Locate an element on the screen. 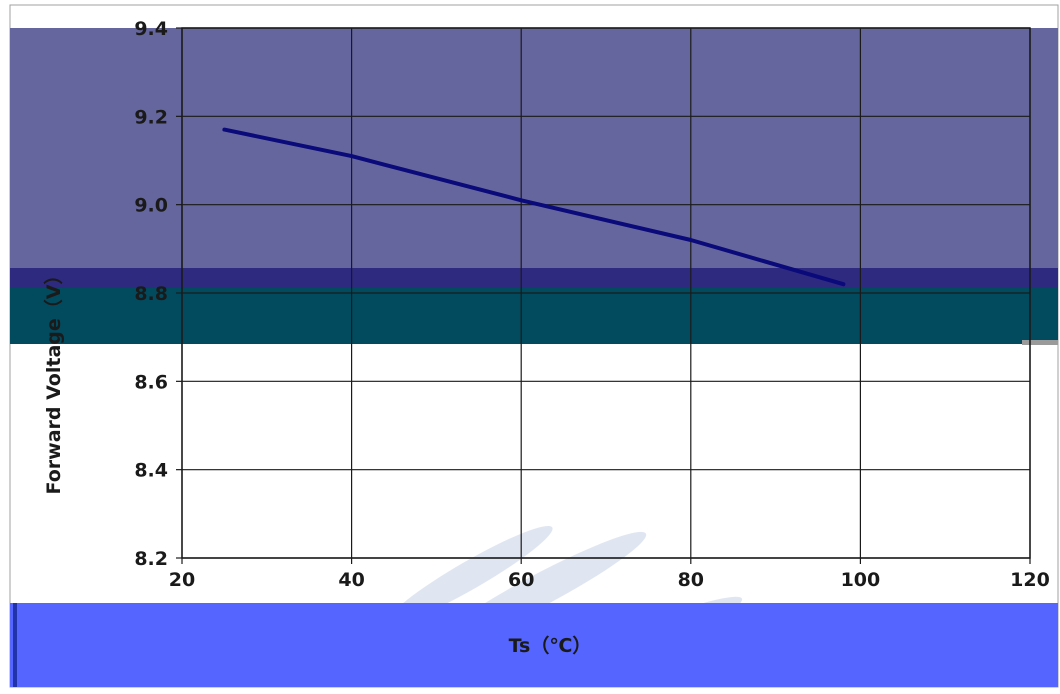  y-tick-label: 8.8 is located at coordinates (151, 294).